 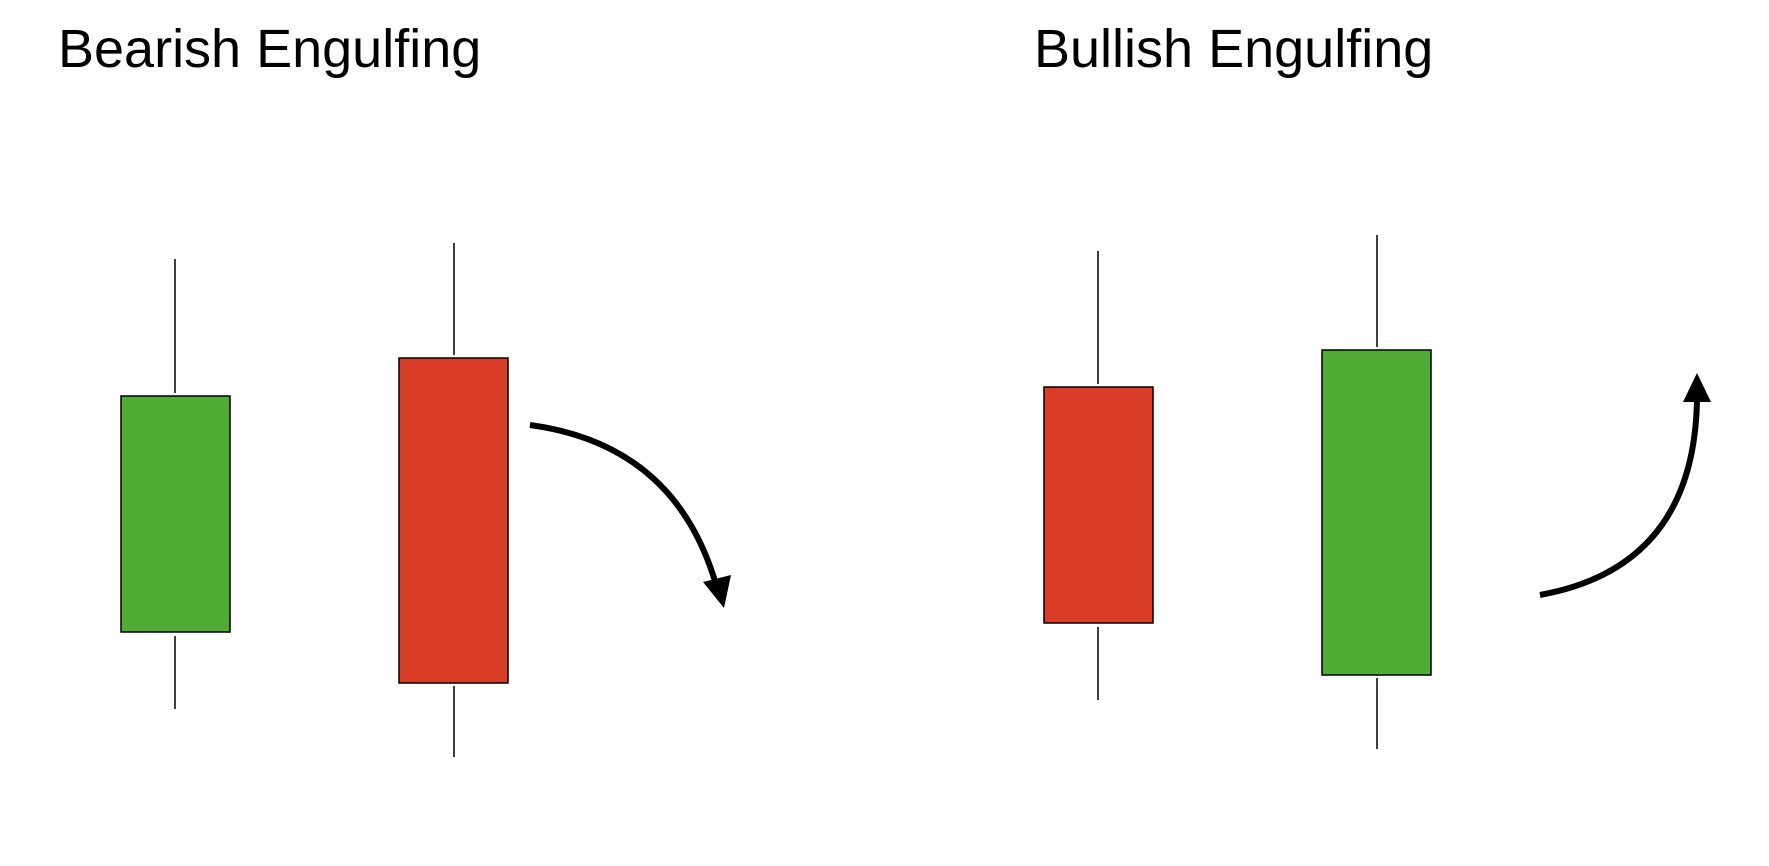 I want to click on up-trend-arrow-icon, so click(x=1625, y=485).